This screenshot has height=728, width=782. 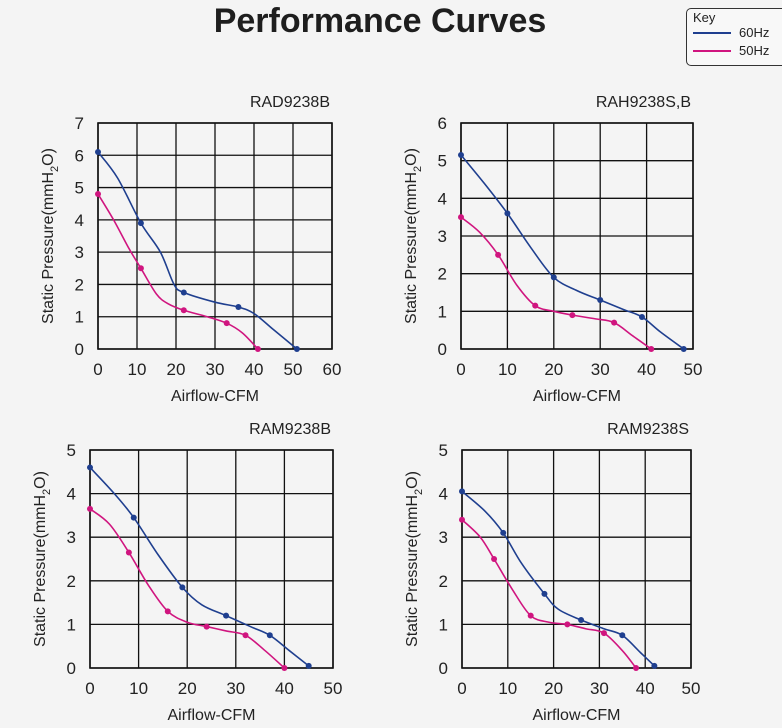 I want to click on legend-title: Key, so click(x=704, y=17).